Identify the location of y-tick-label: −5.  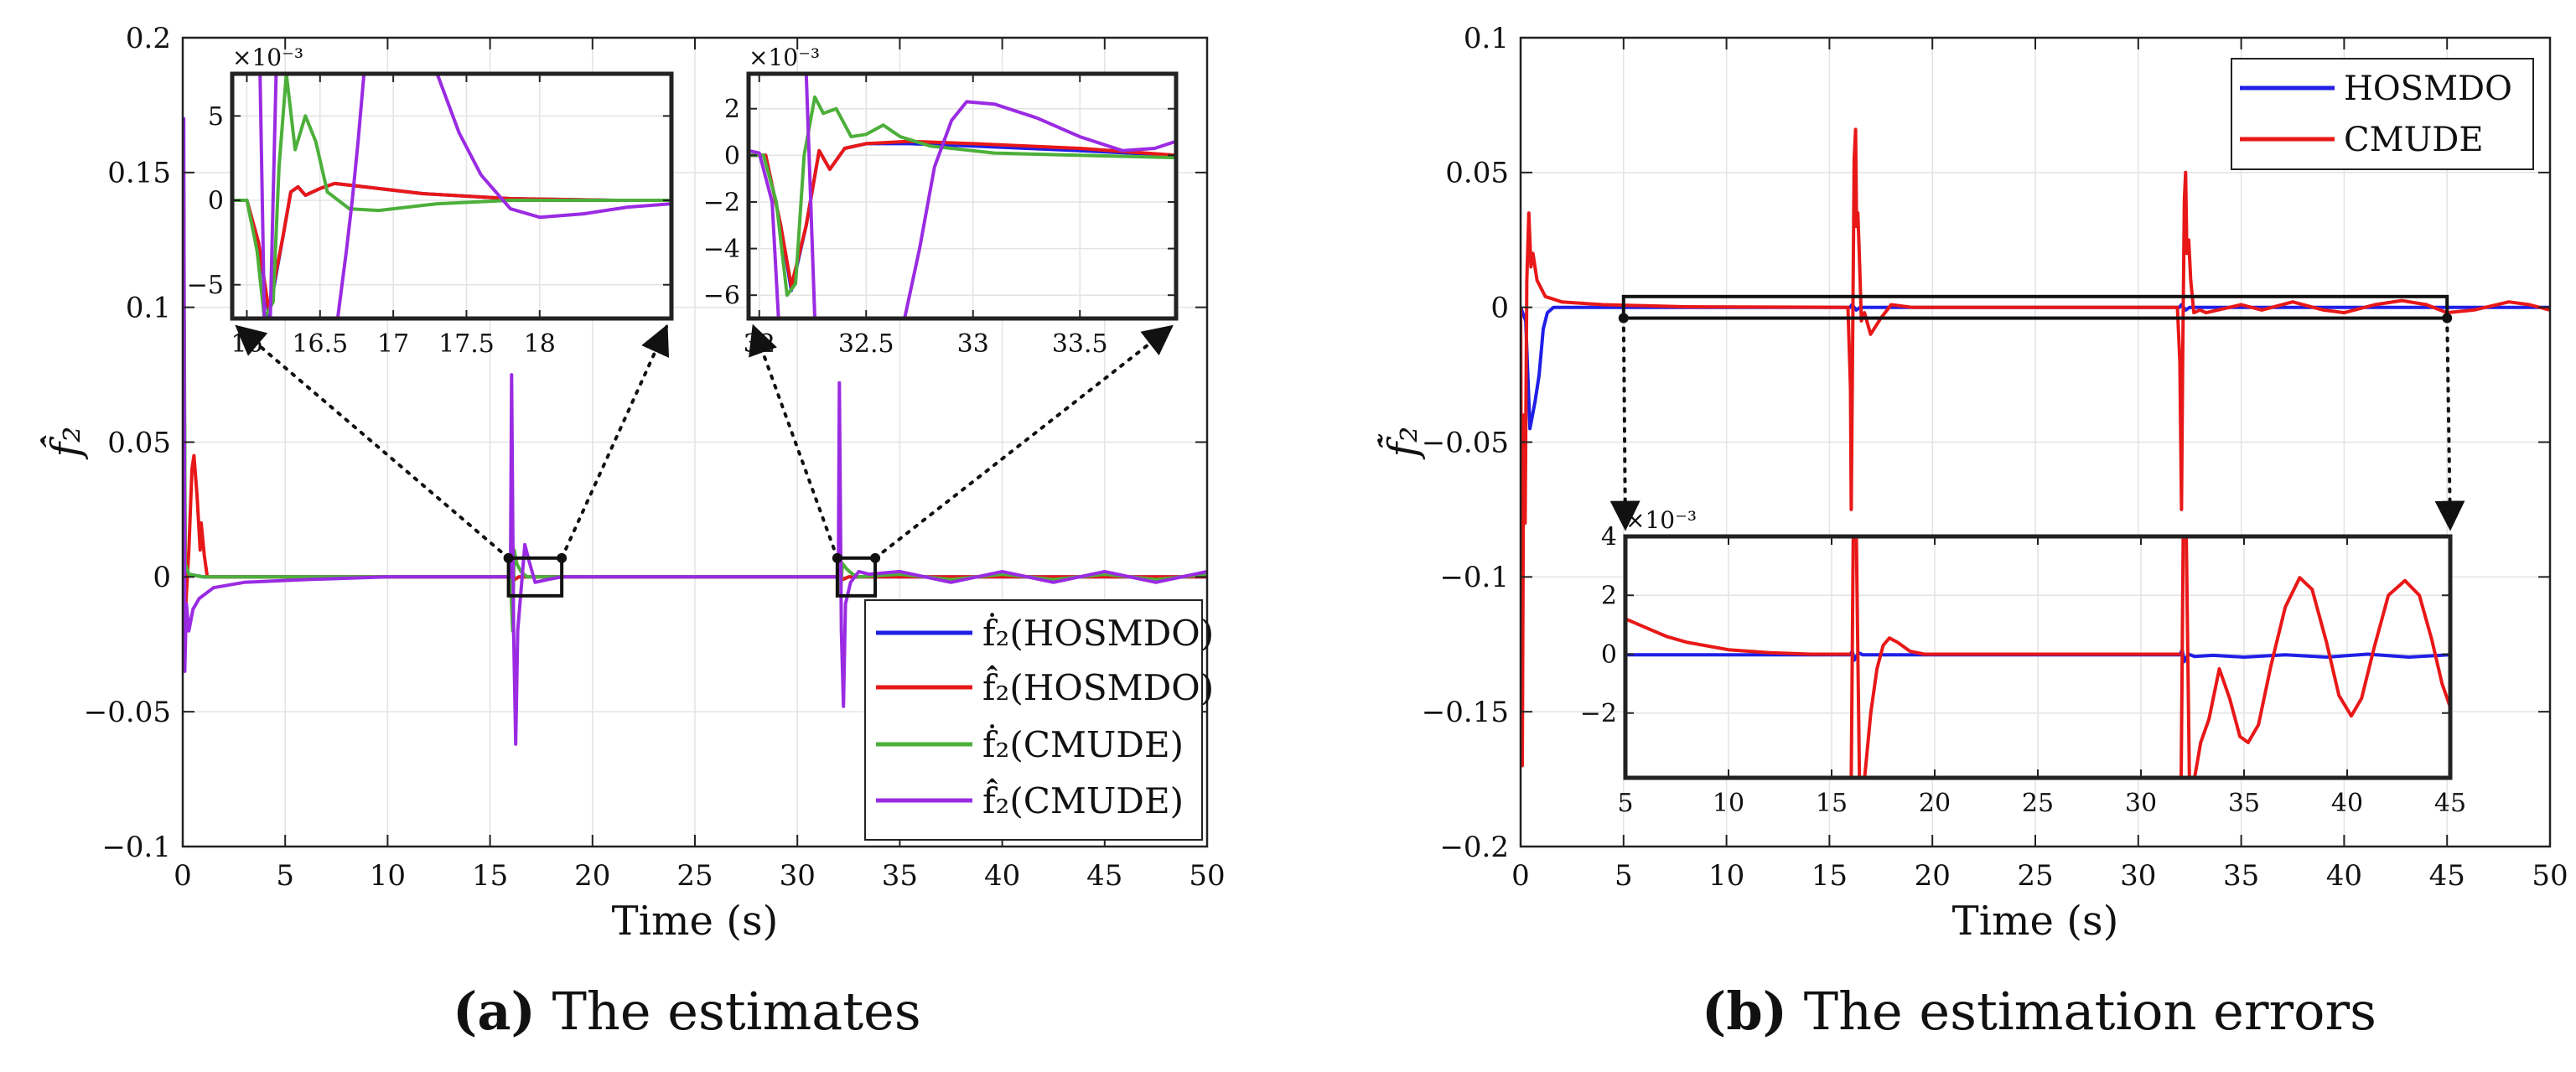
(205, 286).